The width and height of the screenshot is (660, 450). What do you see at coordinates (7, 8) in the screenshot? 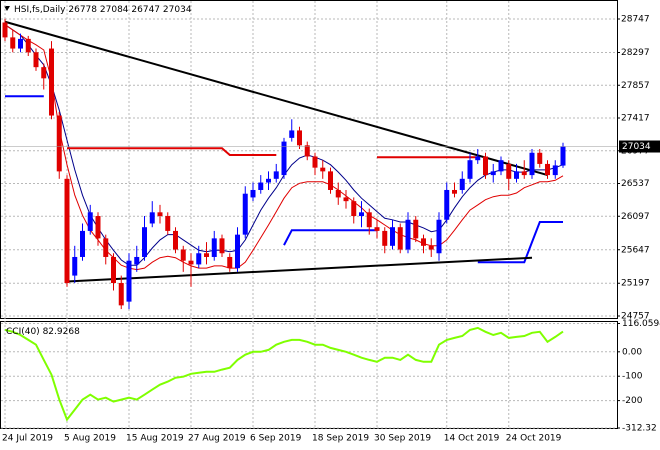
I see `symbol-icon` at bounding box center [7, 8].